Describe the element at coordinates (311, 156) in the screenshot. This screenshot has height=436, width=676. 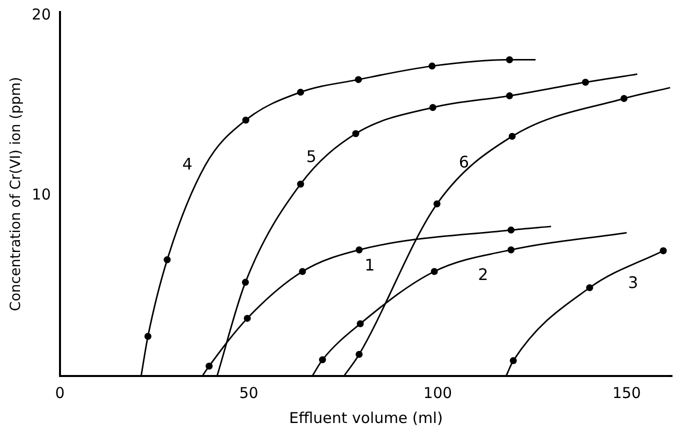
I see `annotation: 5` at that location.